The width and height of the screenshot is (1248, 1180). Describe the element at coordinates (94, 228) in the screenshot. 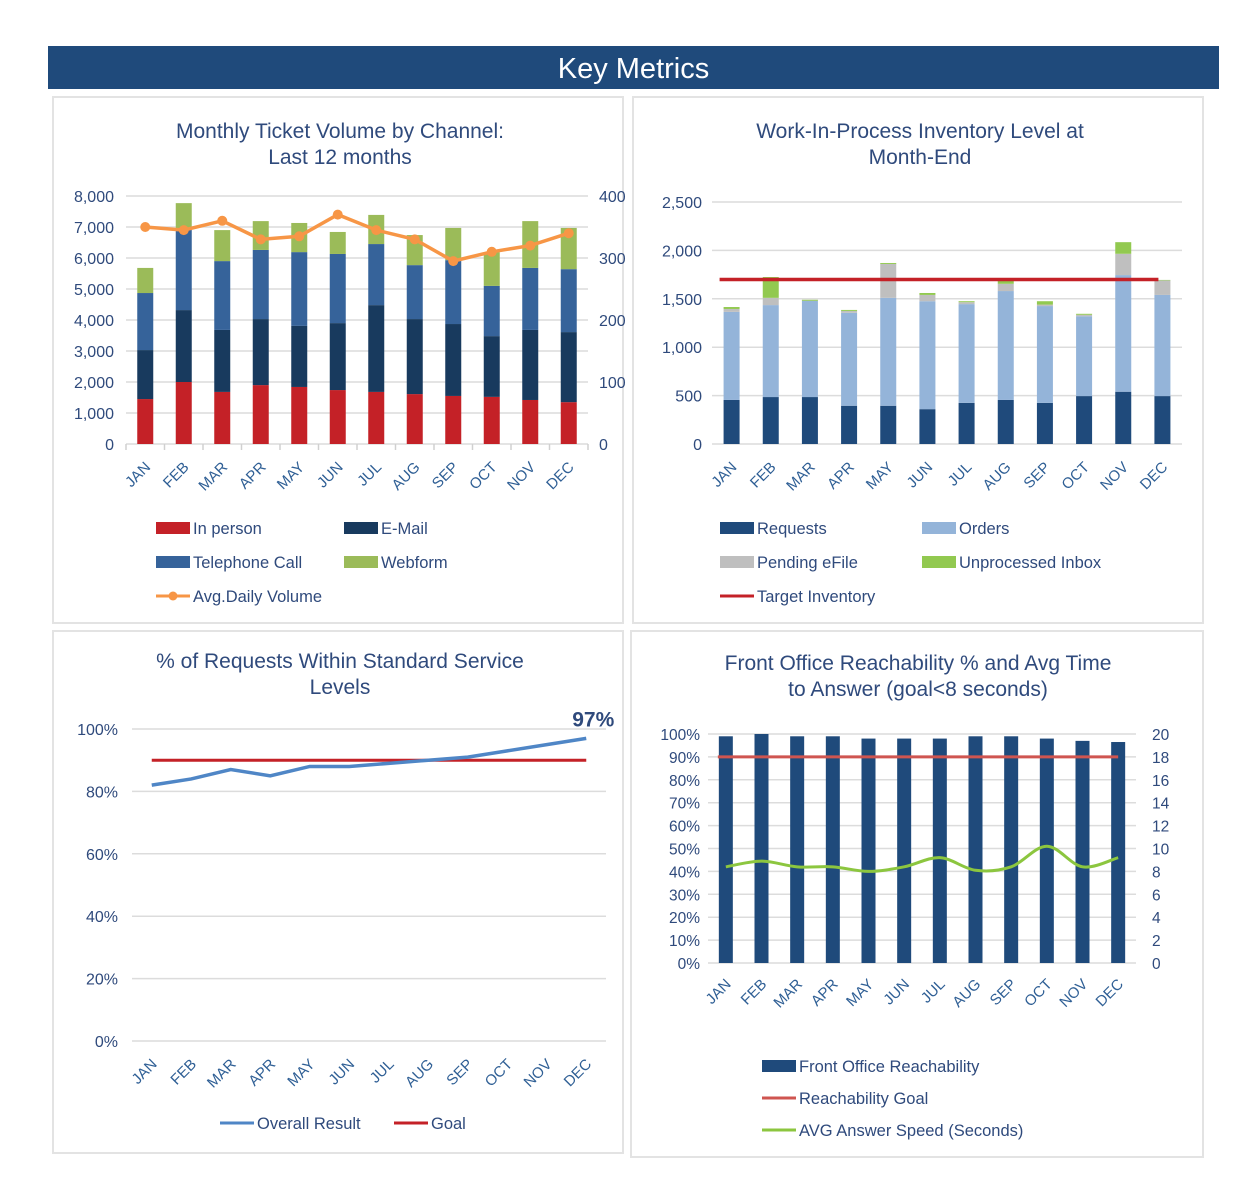

I see `y-axis-tick-label: 7,000` at that location.